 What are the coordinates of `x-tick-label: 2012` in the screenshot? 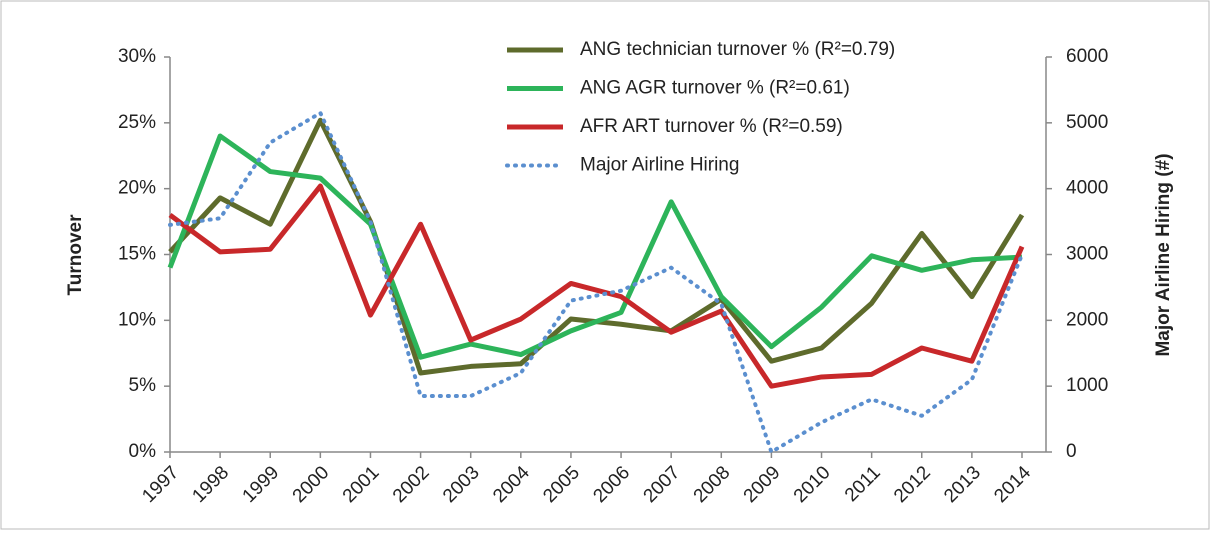 It's located at (912, 484).